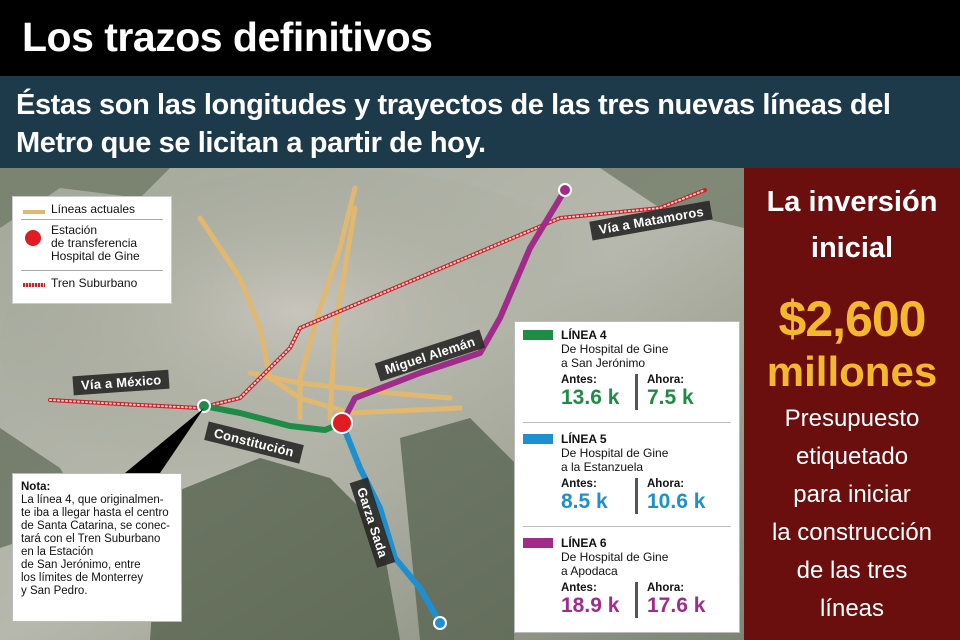 The width and height of the screenshot is (960, 640). What do you see at coordinates (95, 513) in the screenshot?
I see `note-line: te iba a llegar hasta el centro` at bounding box center [95, 513].